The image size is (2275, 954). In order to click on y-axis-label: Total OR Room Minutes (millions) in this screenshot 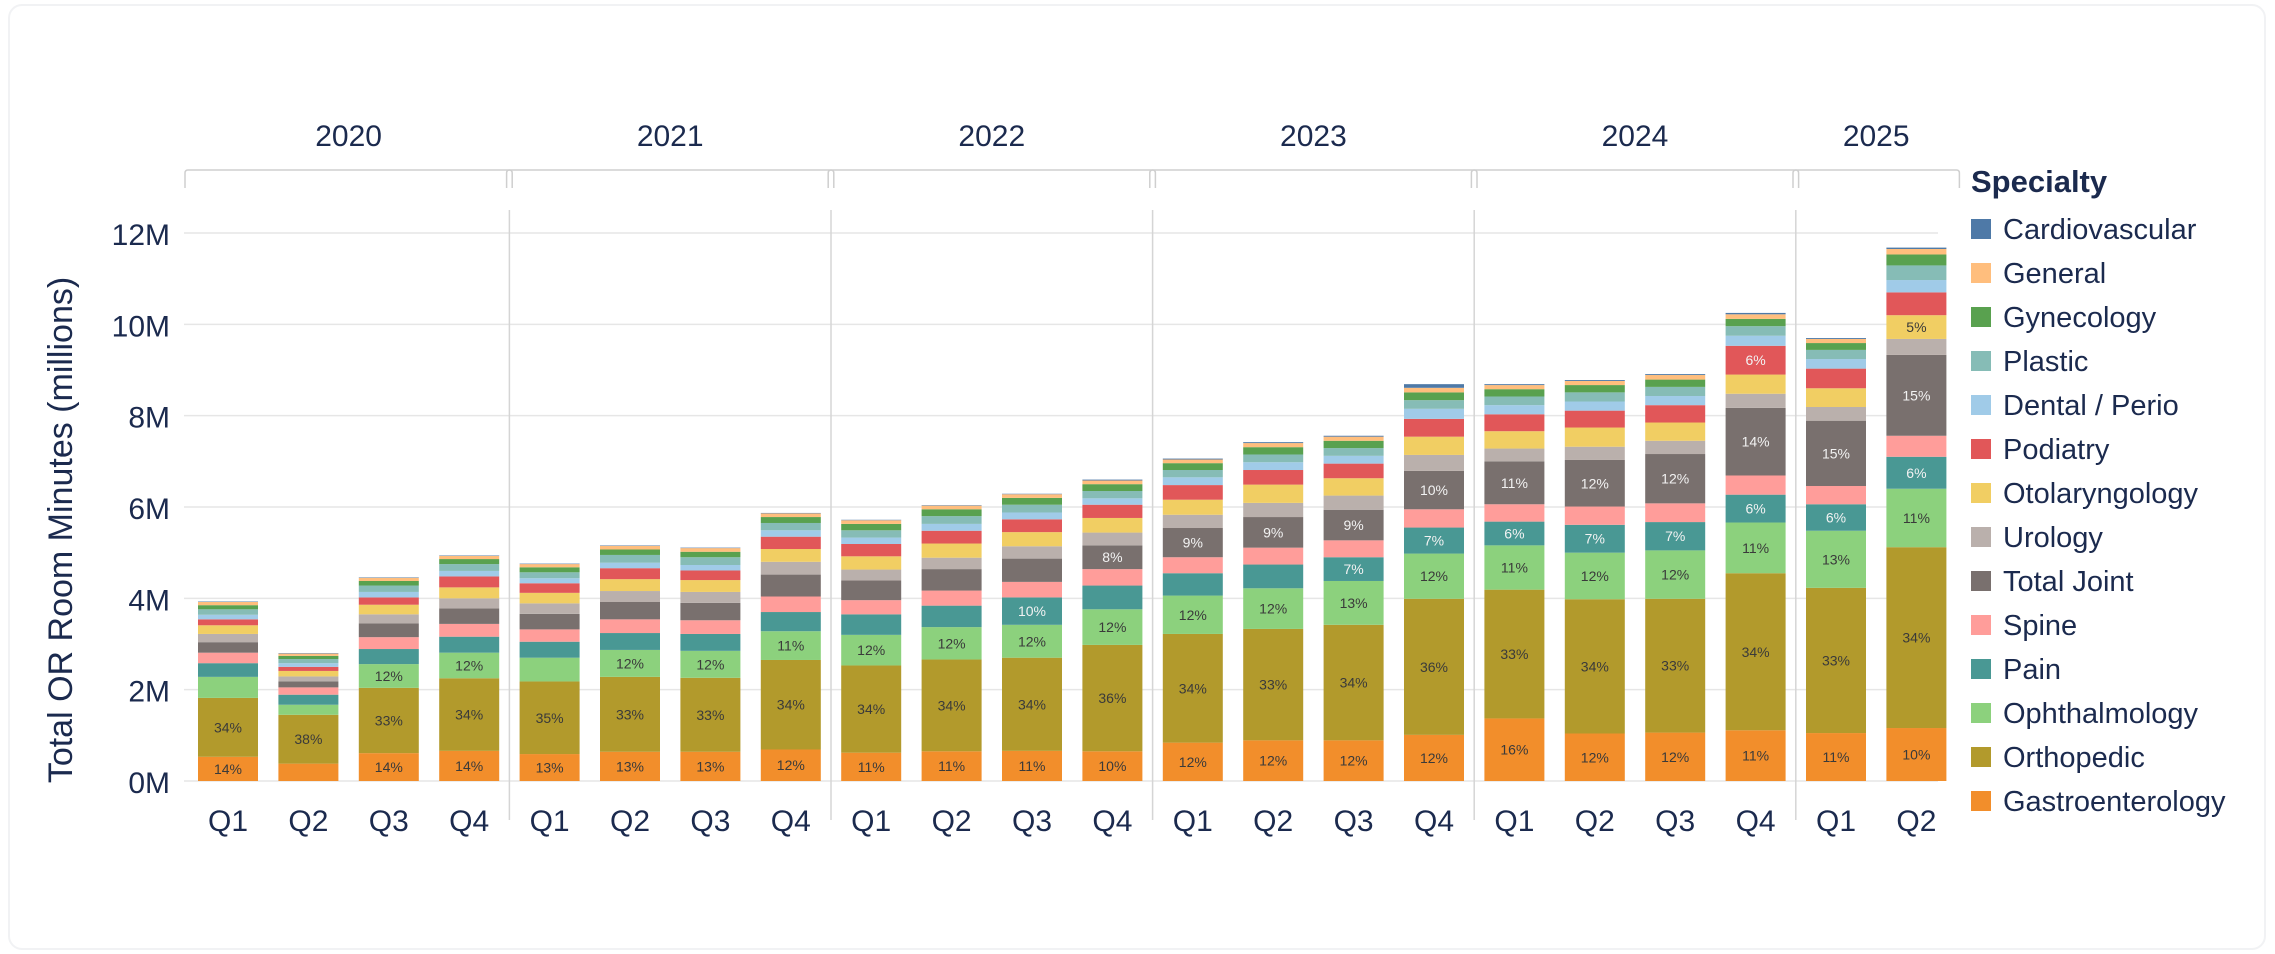, I will do `click(61, 530)`.